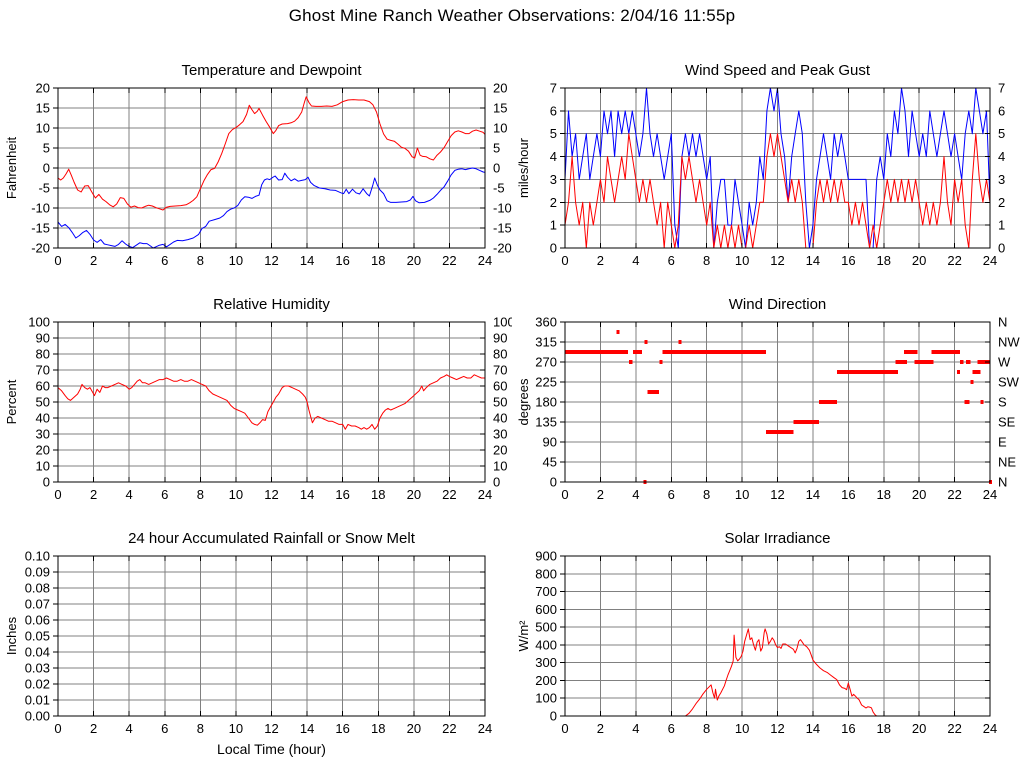 The width and height of the screenshot is (1024, 768). What do you see at coordinates (40, 208) in the screenshot?
I see `y-tick-label: -10` at bounding box center [40, 208].